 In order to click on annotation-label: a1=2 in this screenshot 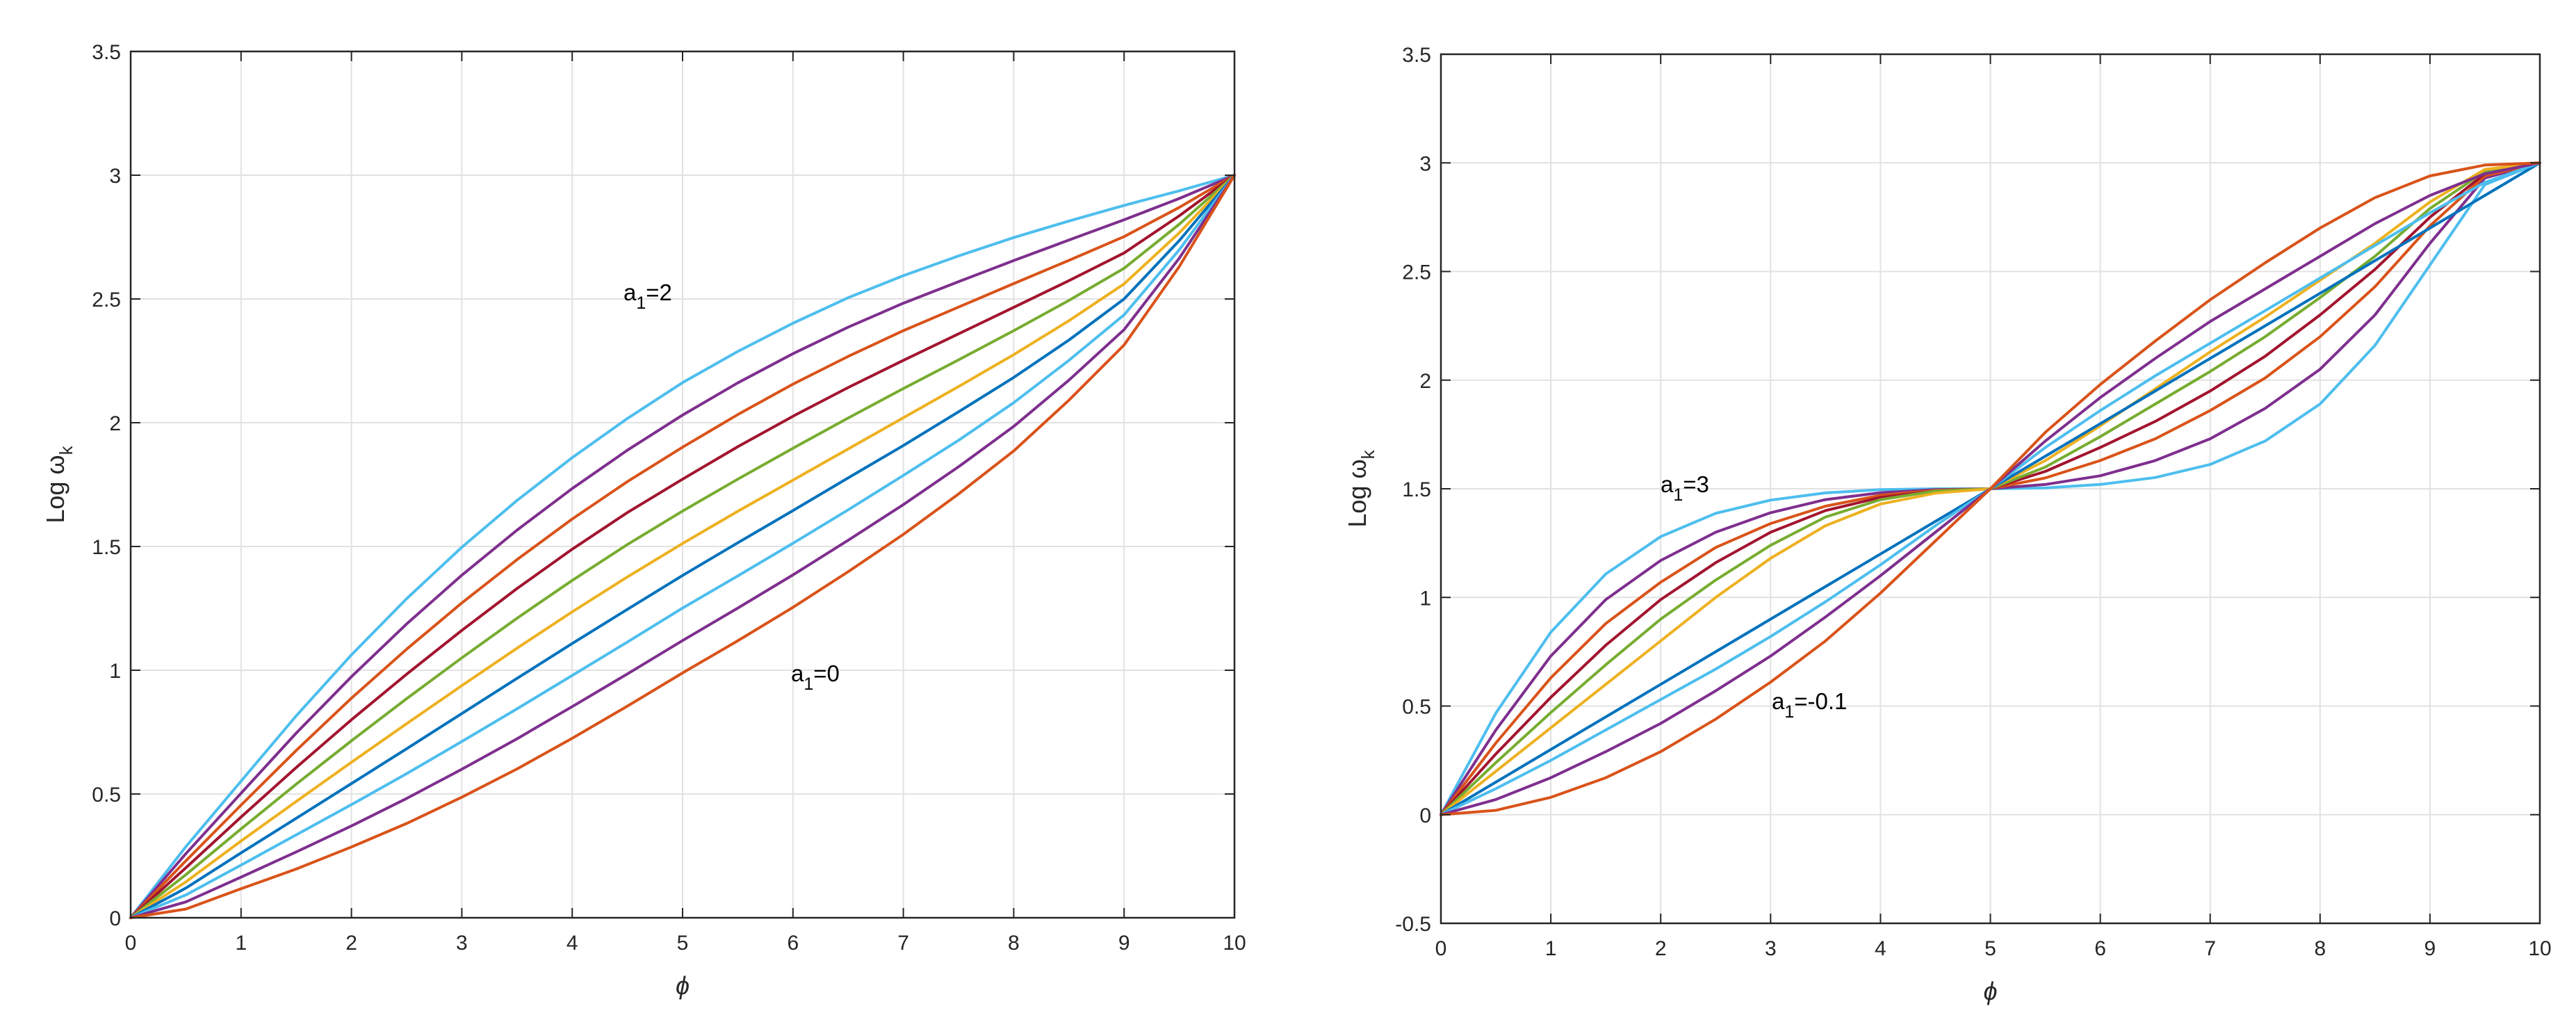, I will do `click(647, 296)`.